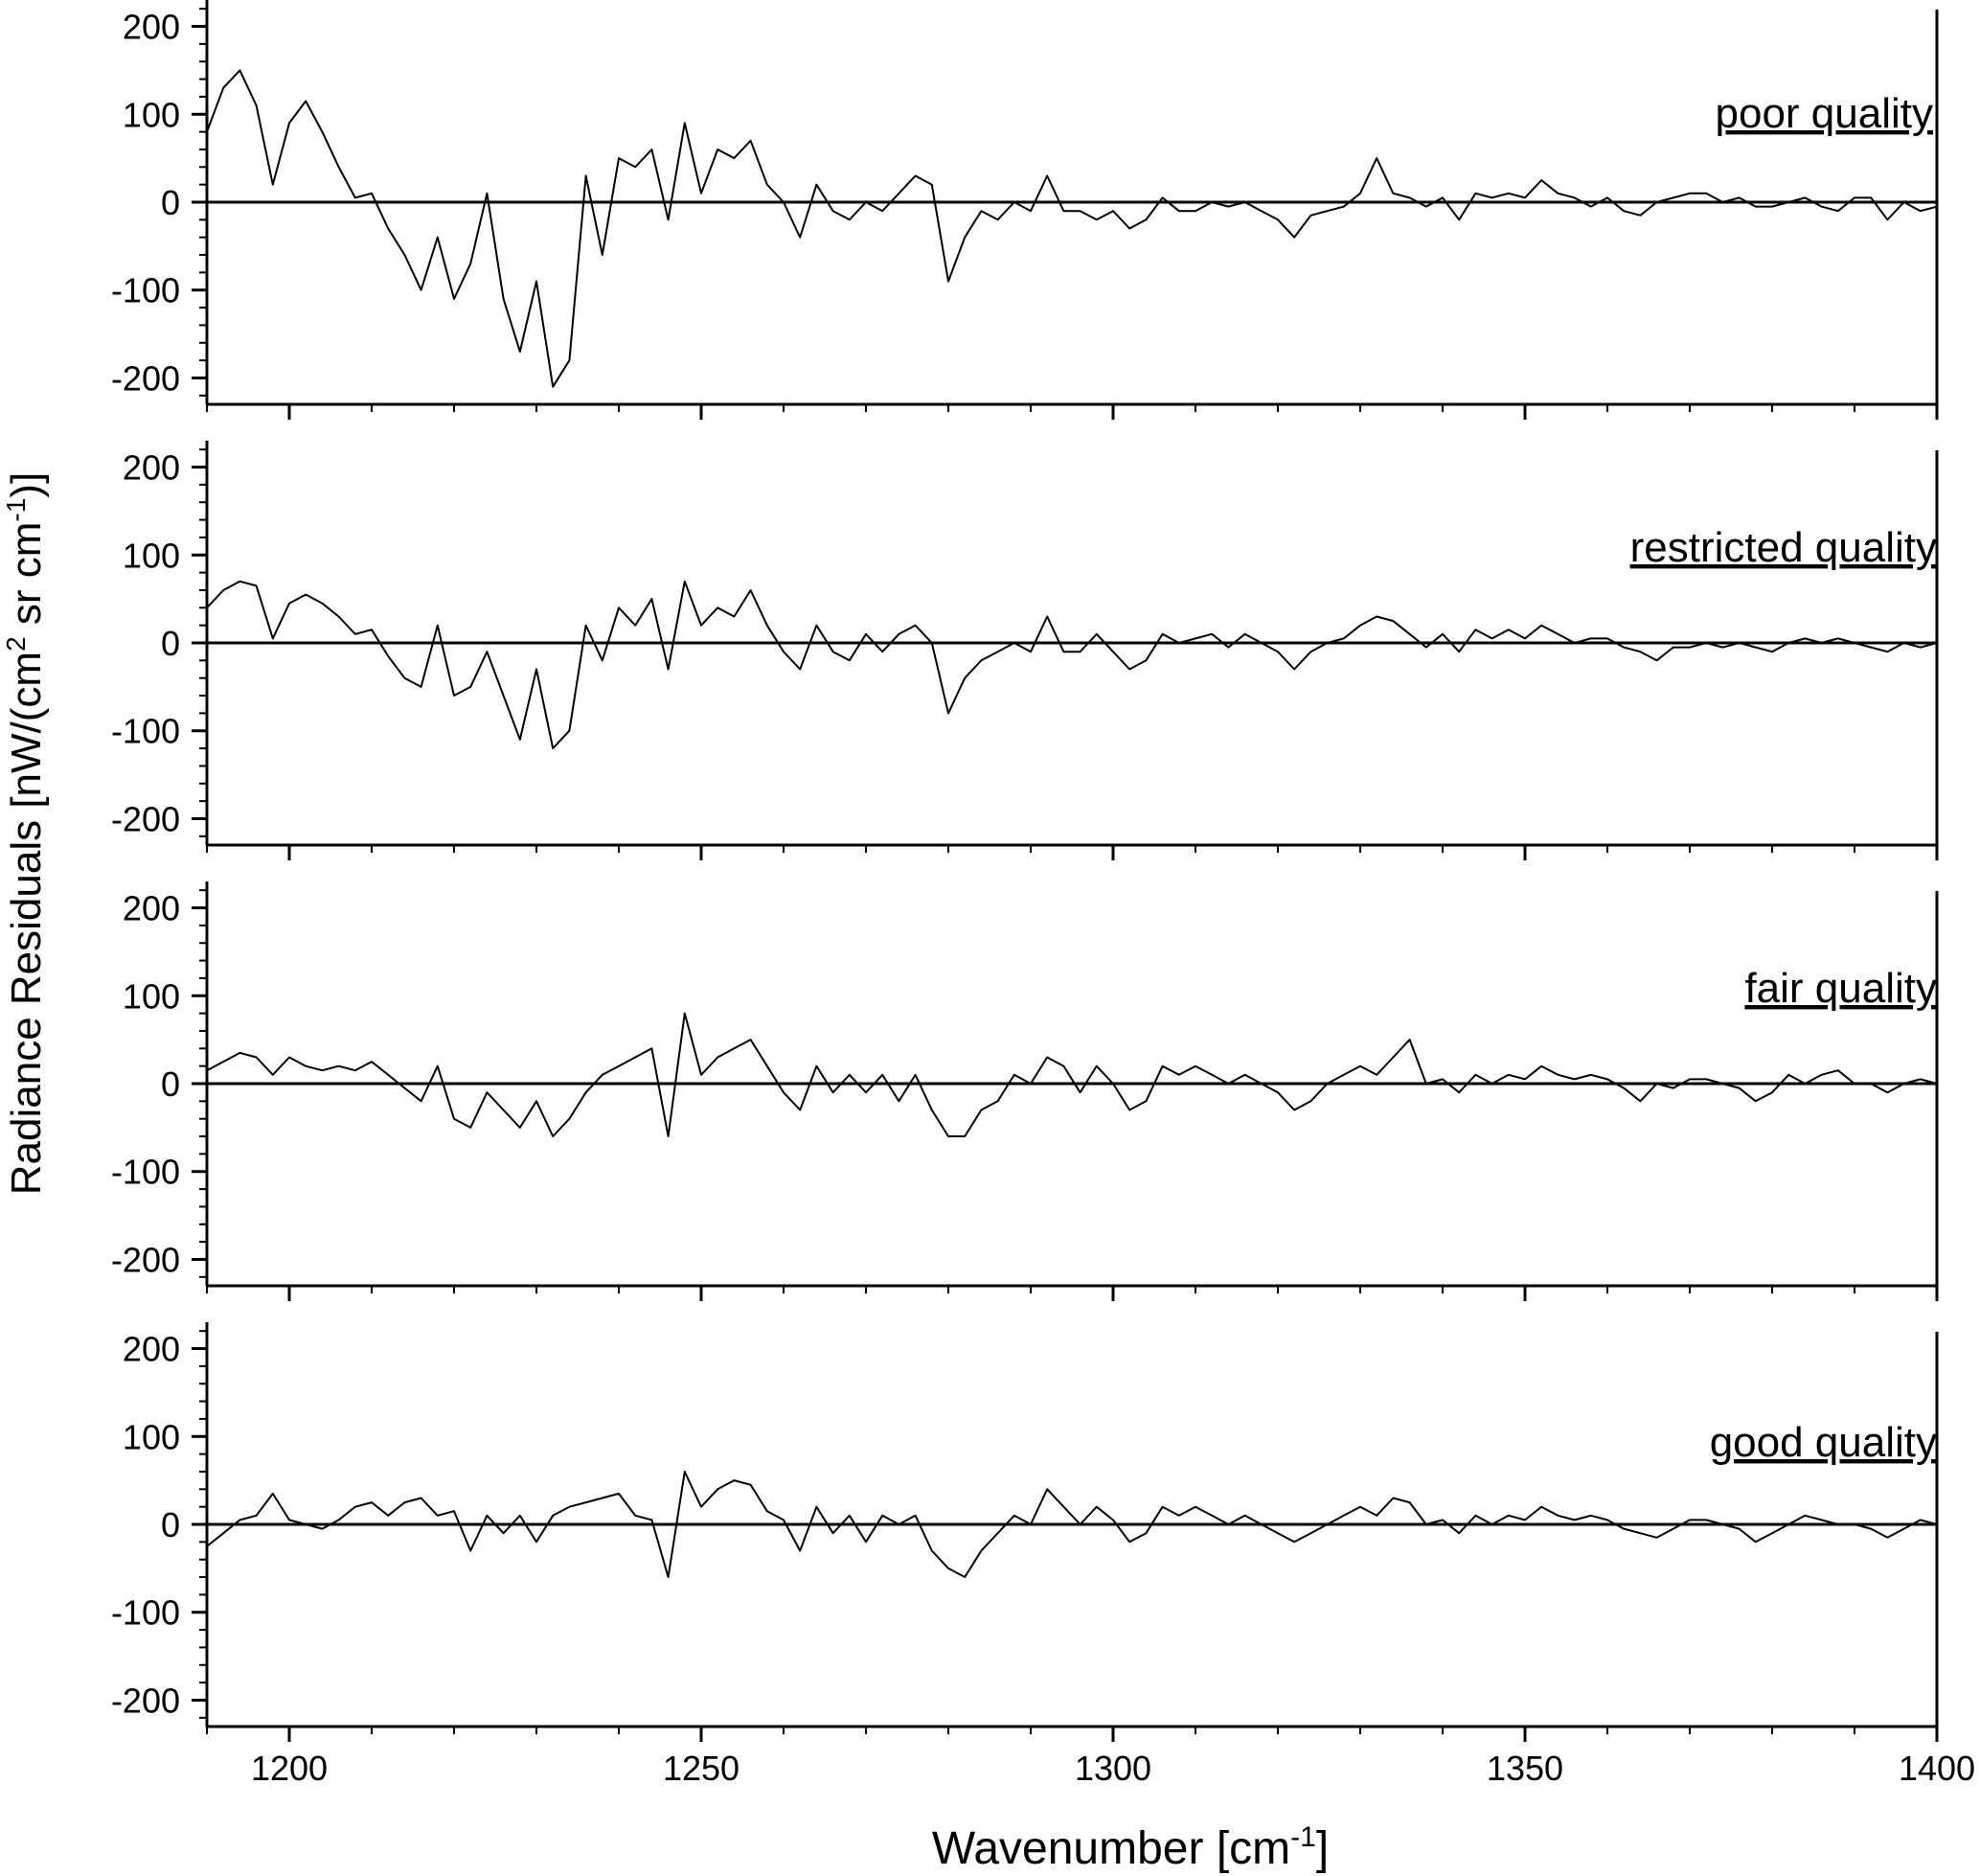  What do you see at coordinates (26, 485) in the screenshot?
I see `y-axis-label-end: )]` at bounding box center [26, 485].